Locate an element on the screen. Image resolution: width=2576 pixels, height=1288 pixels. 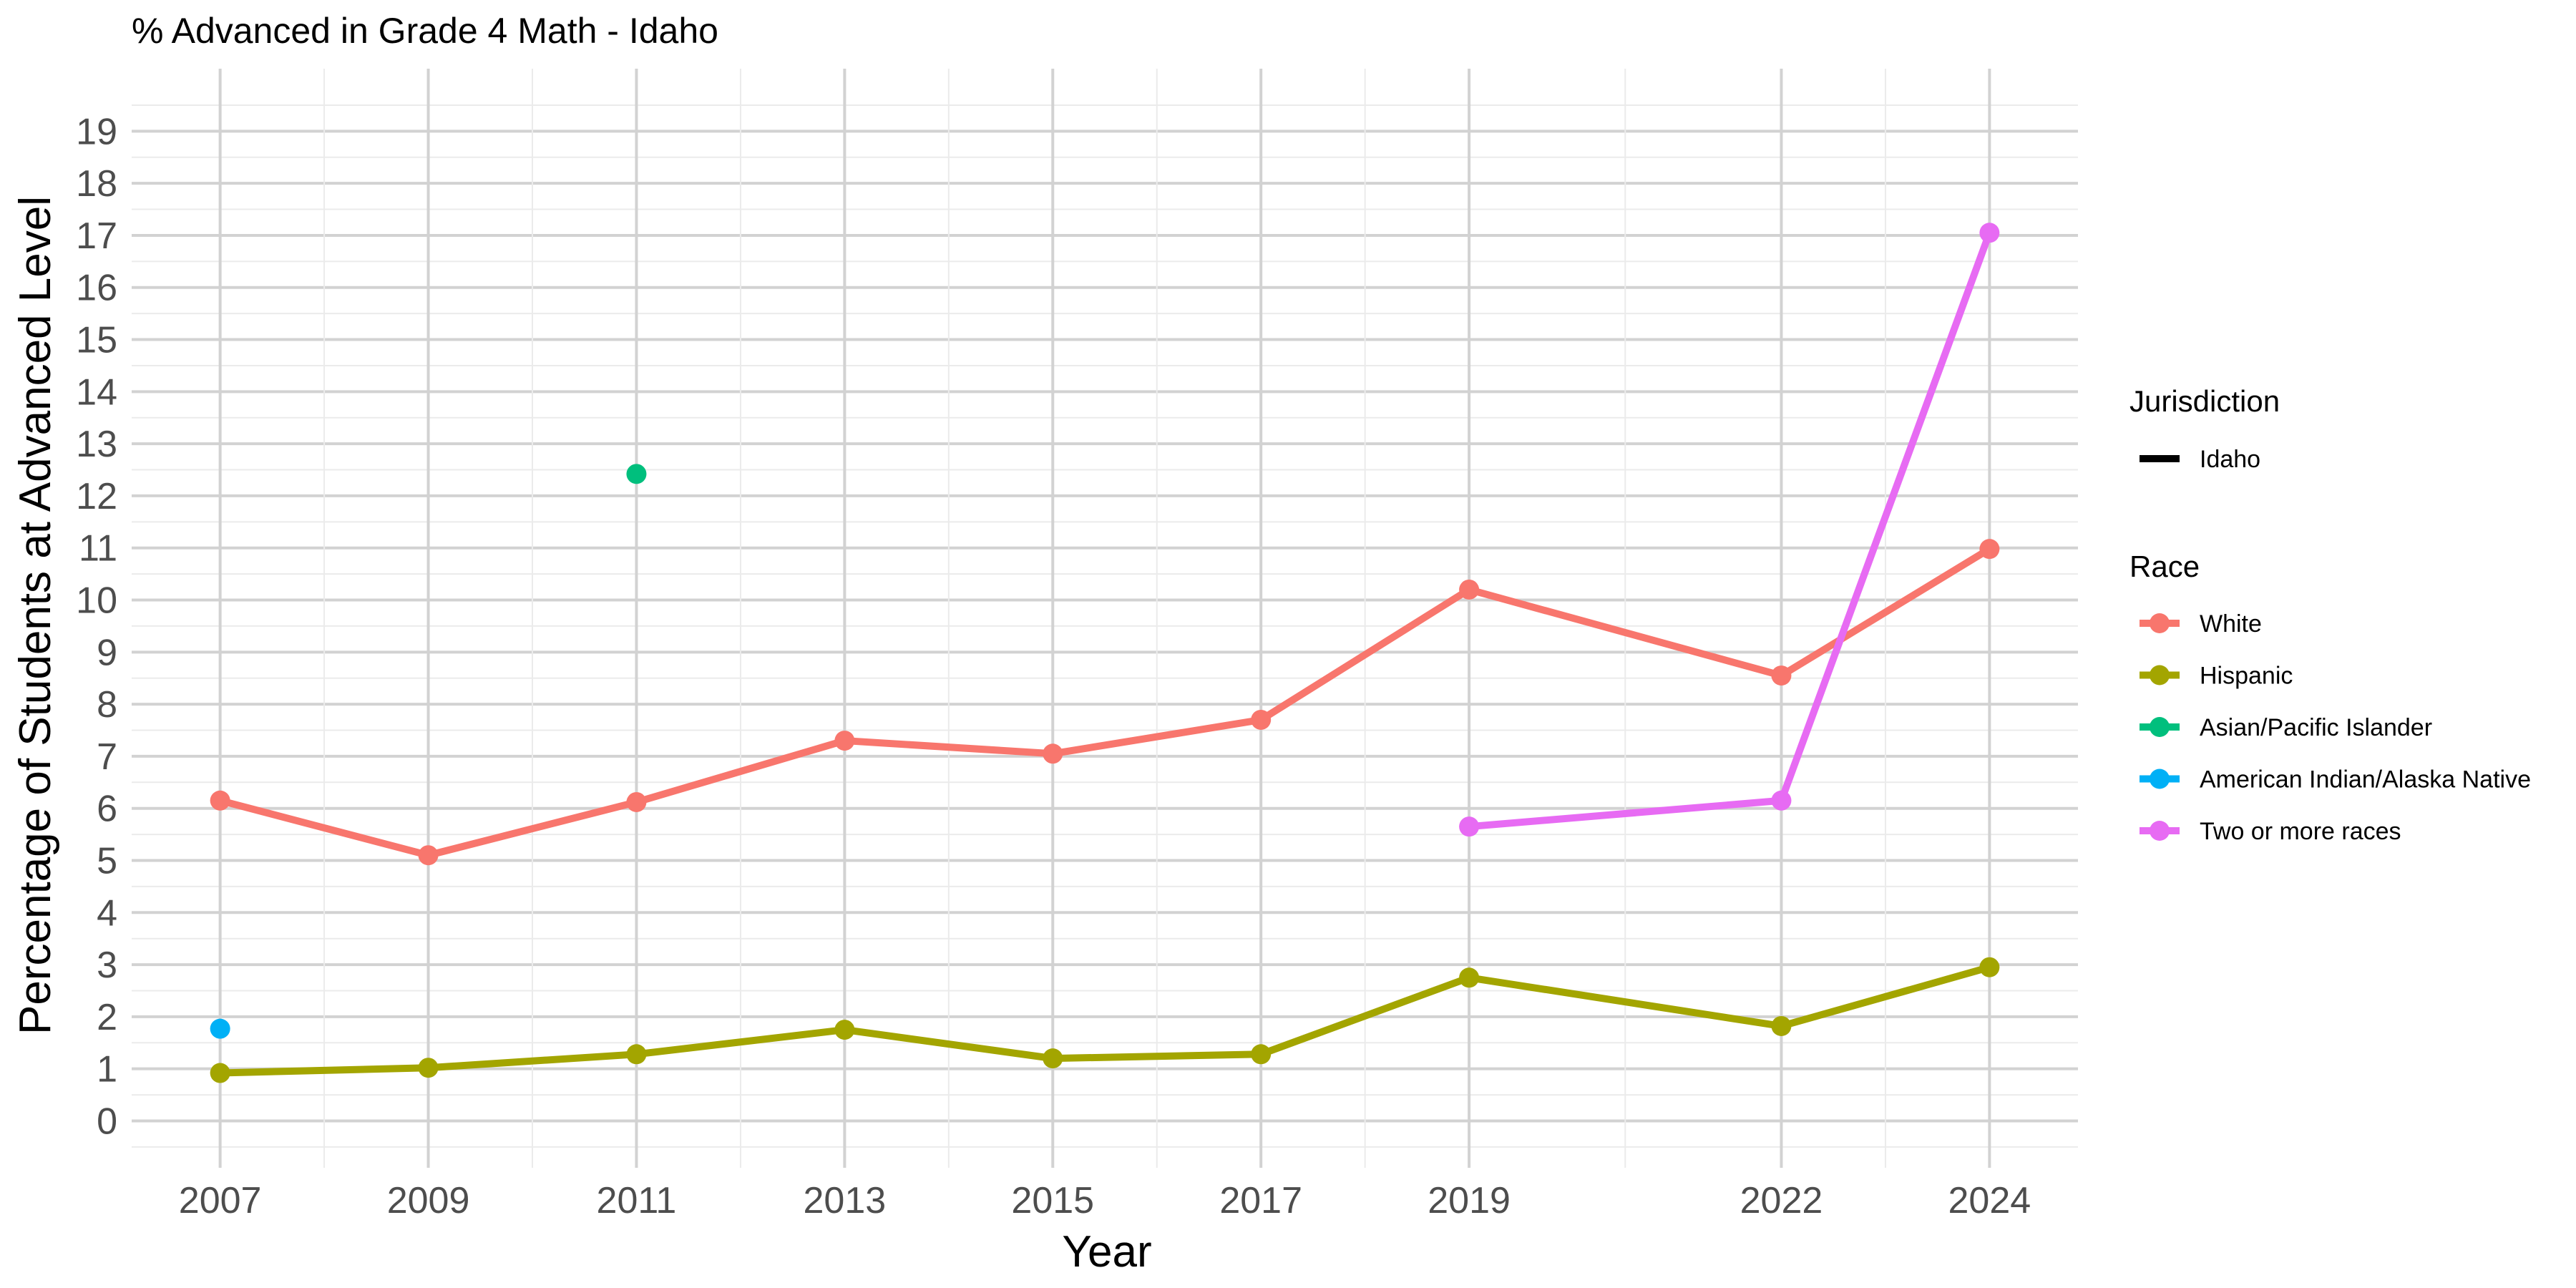
y-tick-label: 16 is located at coordinates (96, 288).